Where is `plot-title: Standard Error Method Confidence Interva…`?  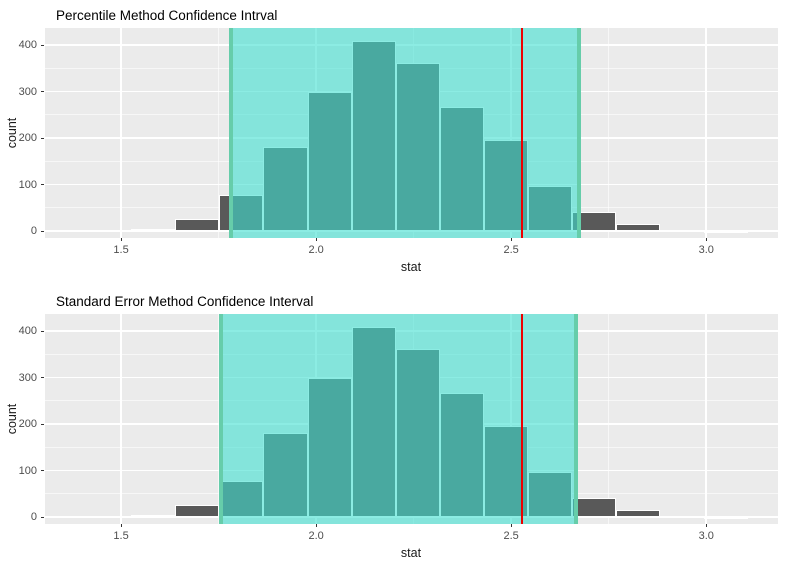 plot-title: Standard Error Method Confidence Interva… is located at coordinates (185, 301).